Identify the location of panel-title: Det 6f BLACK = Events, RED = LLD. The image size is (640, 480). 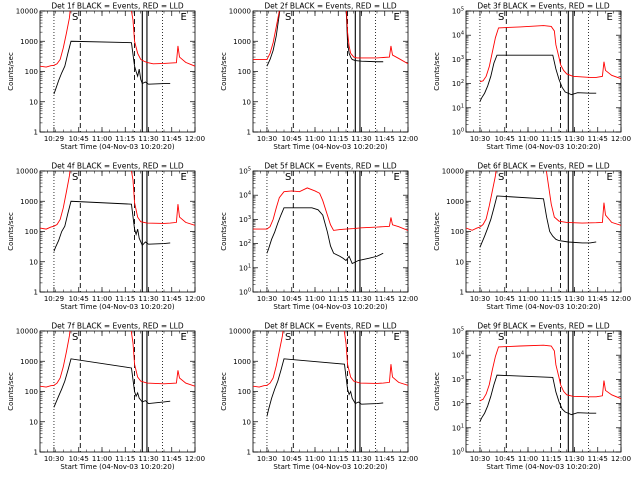
(543, 166).